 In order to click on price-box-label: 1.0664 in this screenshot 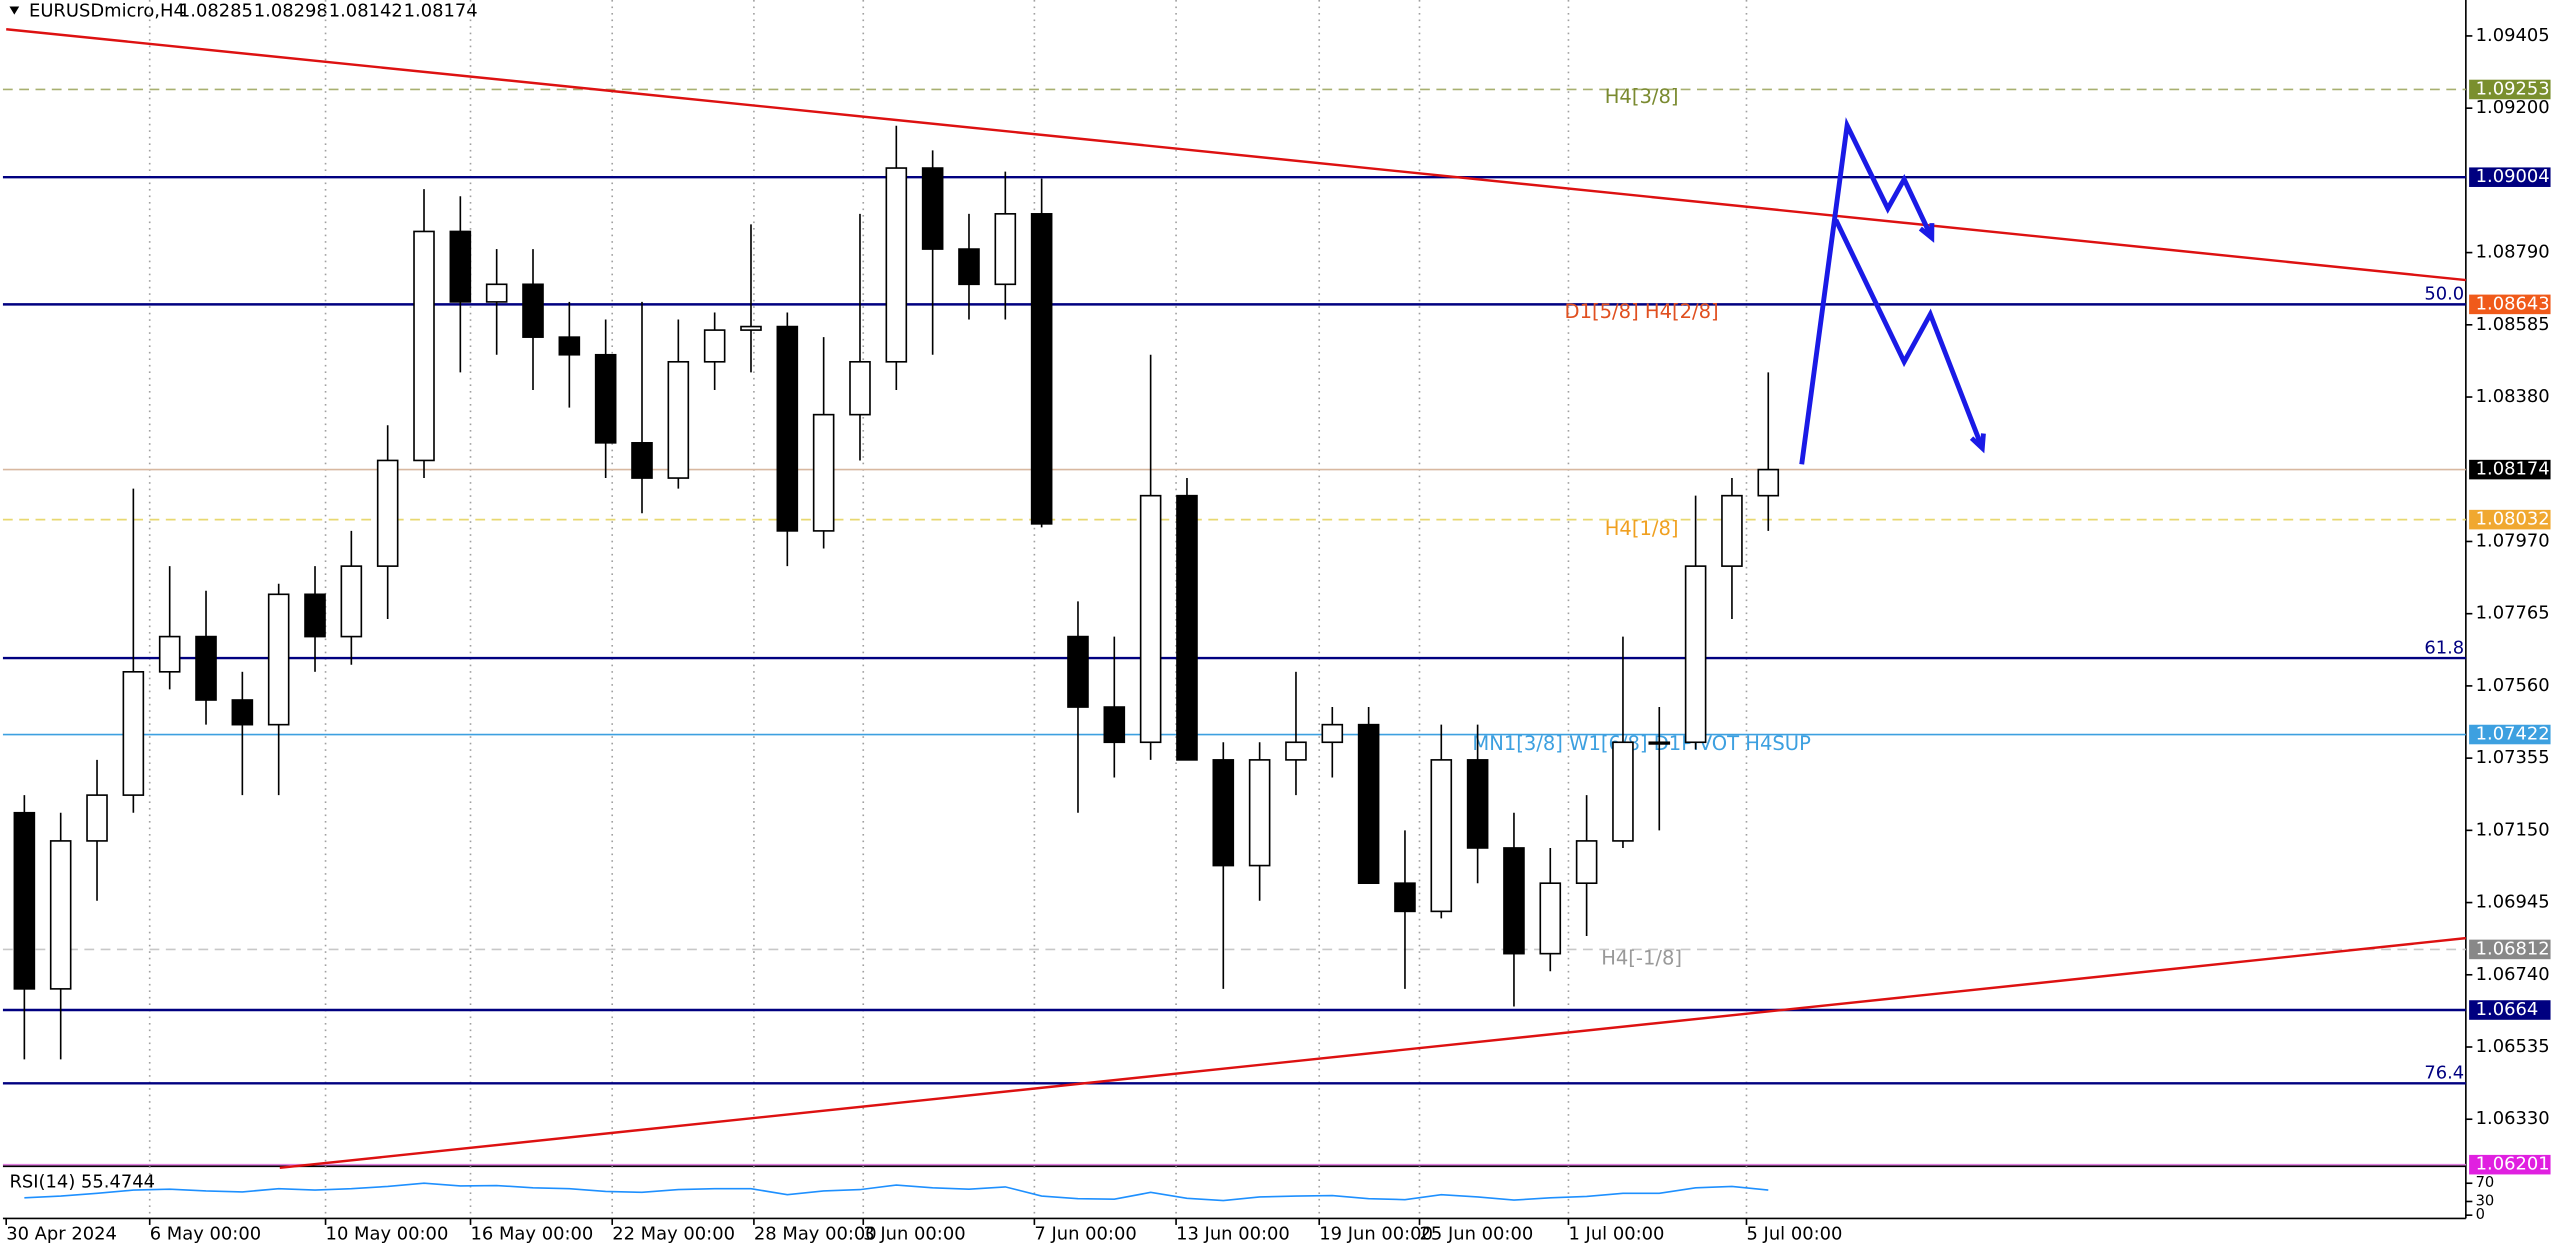, I will do `click(2507, 1009)`.